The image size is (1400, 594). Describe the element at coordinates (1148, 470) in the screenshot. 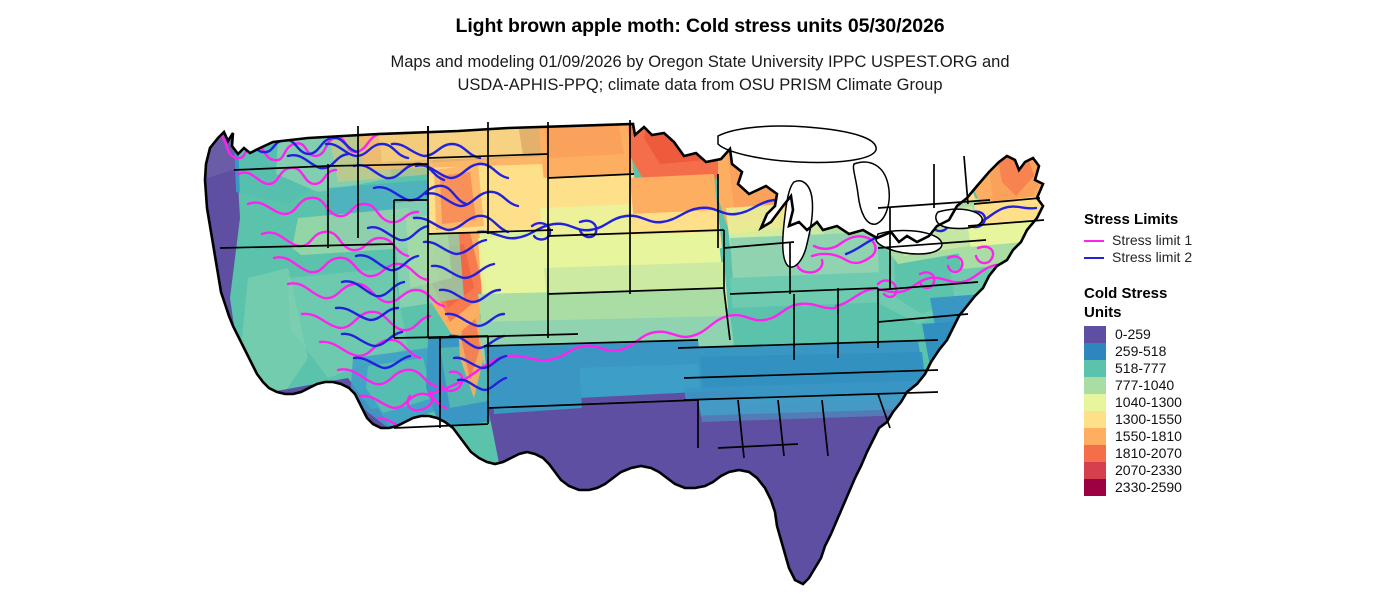

I see `legend-class-label-8: 2070-2330` at that location.